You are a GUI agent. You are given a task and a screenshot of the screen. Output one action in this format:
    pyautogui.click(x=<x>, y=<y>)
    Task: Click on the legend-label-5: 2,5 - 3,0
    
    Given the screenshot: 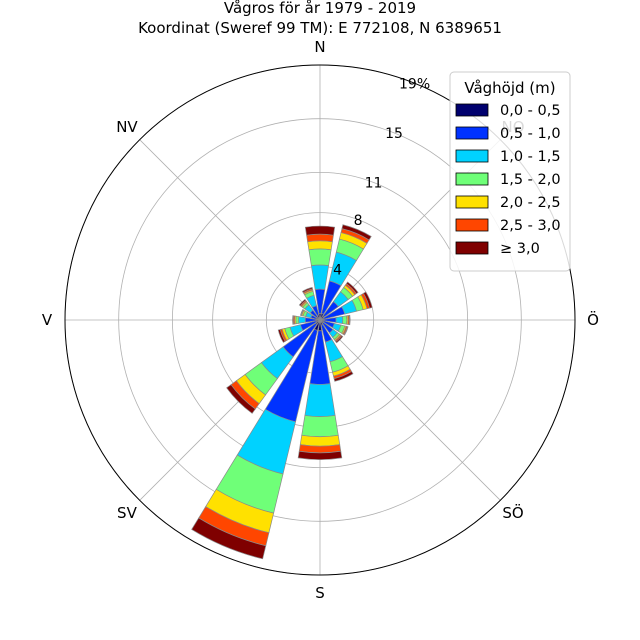 What is the action you would take?
    pyautogui.click(x=530, y=226)
    